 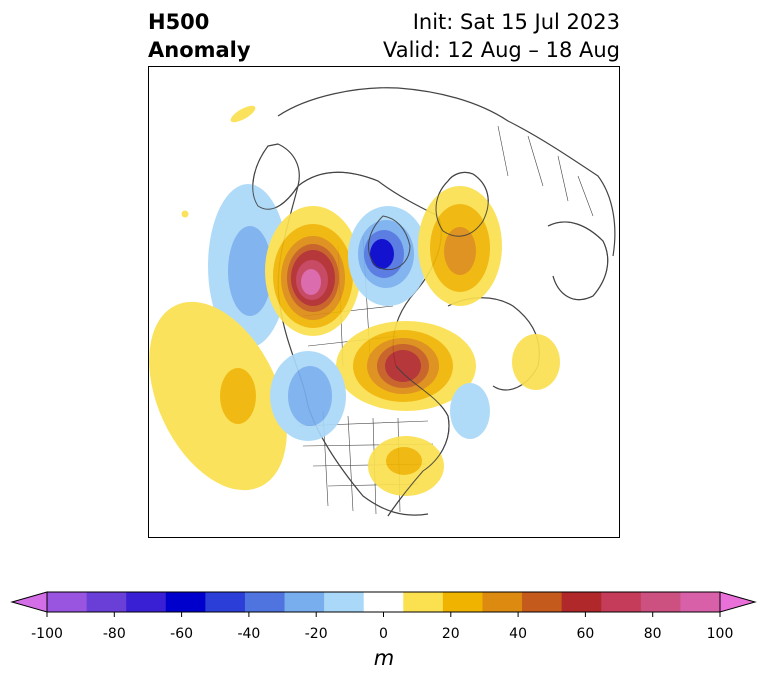 I want to click on colorbar-segments, so click(x=384, y=602).